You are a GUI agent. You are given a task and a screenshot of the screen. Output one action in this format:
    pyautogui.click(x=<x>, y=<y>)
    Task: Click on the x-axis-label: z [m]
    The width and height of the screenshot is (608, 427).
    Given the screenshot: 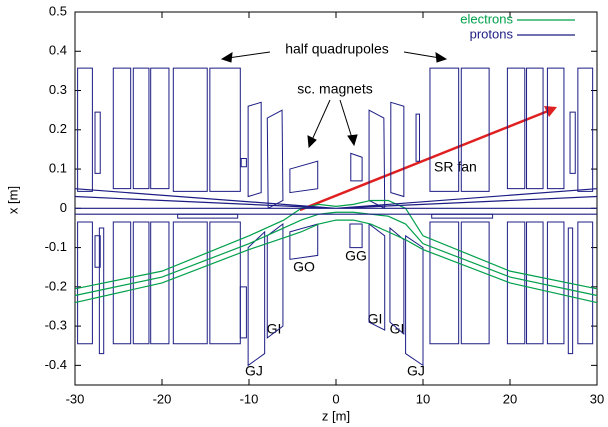 What is the action you would take?
    pyautogui.click(x=336, y=415)
    